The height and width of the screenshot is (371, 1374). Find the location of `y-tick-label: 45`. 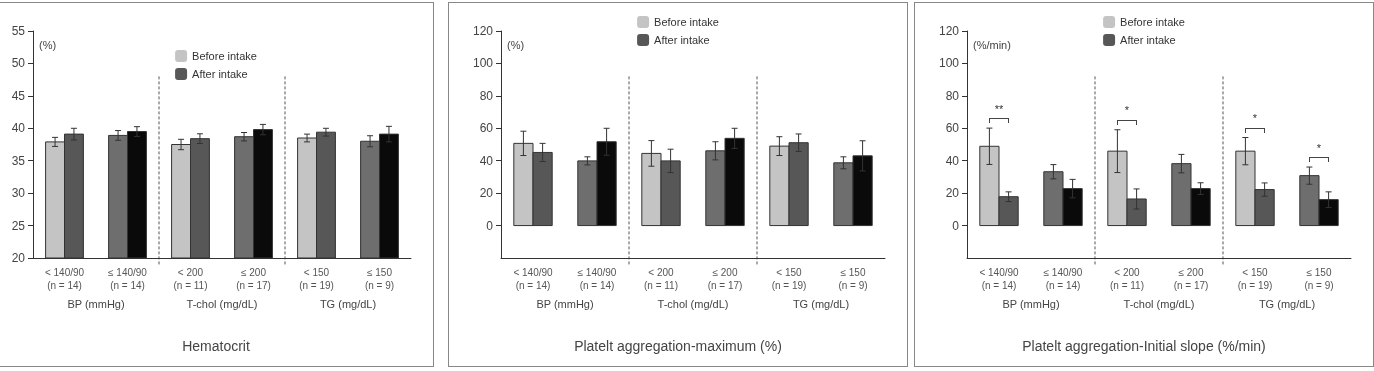

y-tick-label: 45 is located at coordinates (18, 95).